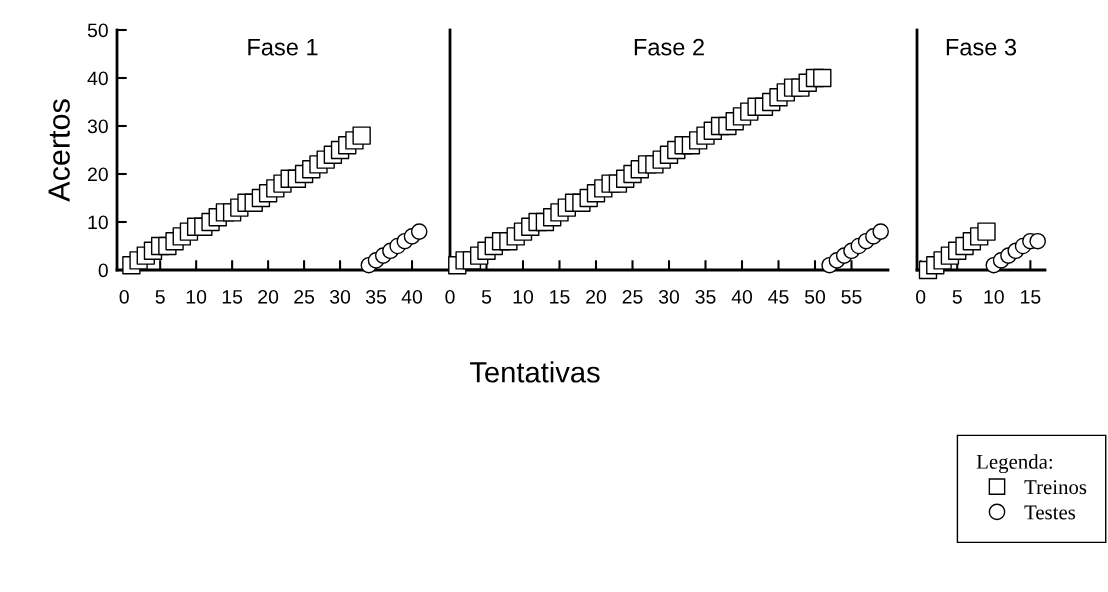 The width and height of the screenshot is (1108, 592). I want to click on x-axis-title: Tentativas, so click(535, 372).